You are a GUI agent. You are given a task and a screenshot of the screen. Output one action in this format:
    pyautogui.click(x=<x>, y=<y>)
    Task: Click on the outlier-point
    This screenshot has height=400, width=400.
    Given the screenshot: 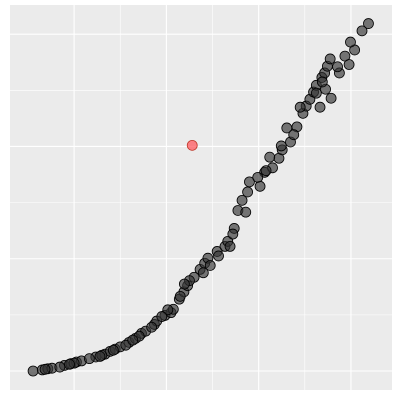 What is the action you would take?
    pyautogui.click(x=192, y=145)
    